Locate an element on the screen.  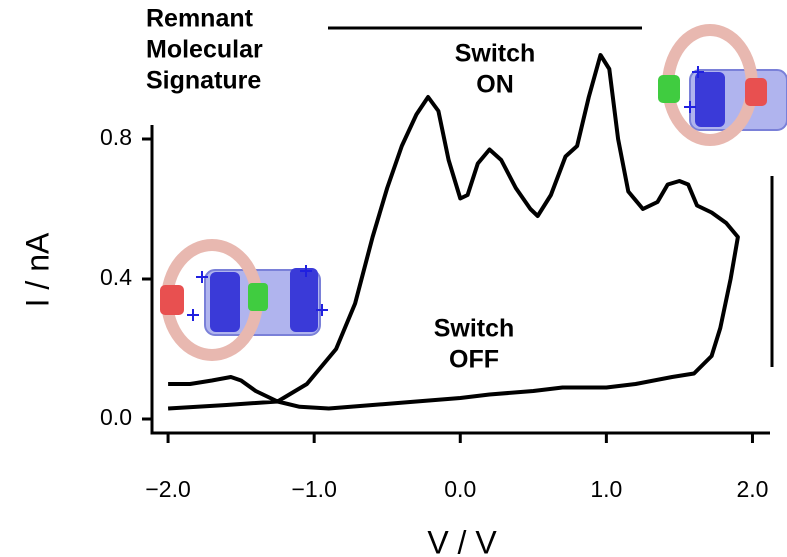
x-axis-label: V / V is located at coordinates (462, 540).